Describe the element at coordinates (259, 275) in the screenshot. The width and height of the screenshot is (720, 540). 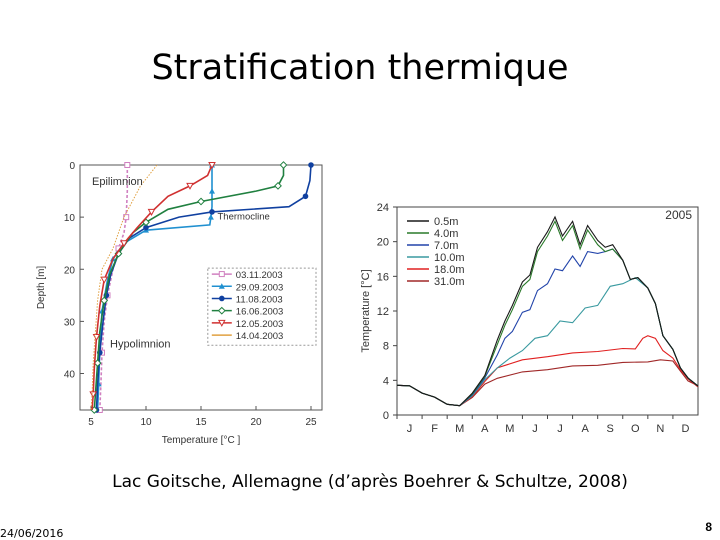
I see `legend-label: 03.11.2003` at that location.